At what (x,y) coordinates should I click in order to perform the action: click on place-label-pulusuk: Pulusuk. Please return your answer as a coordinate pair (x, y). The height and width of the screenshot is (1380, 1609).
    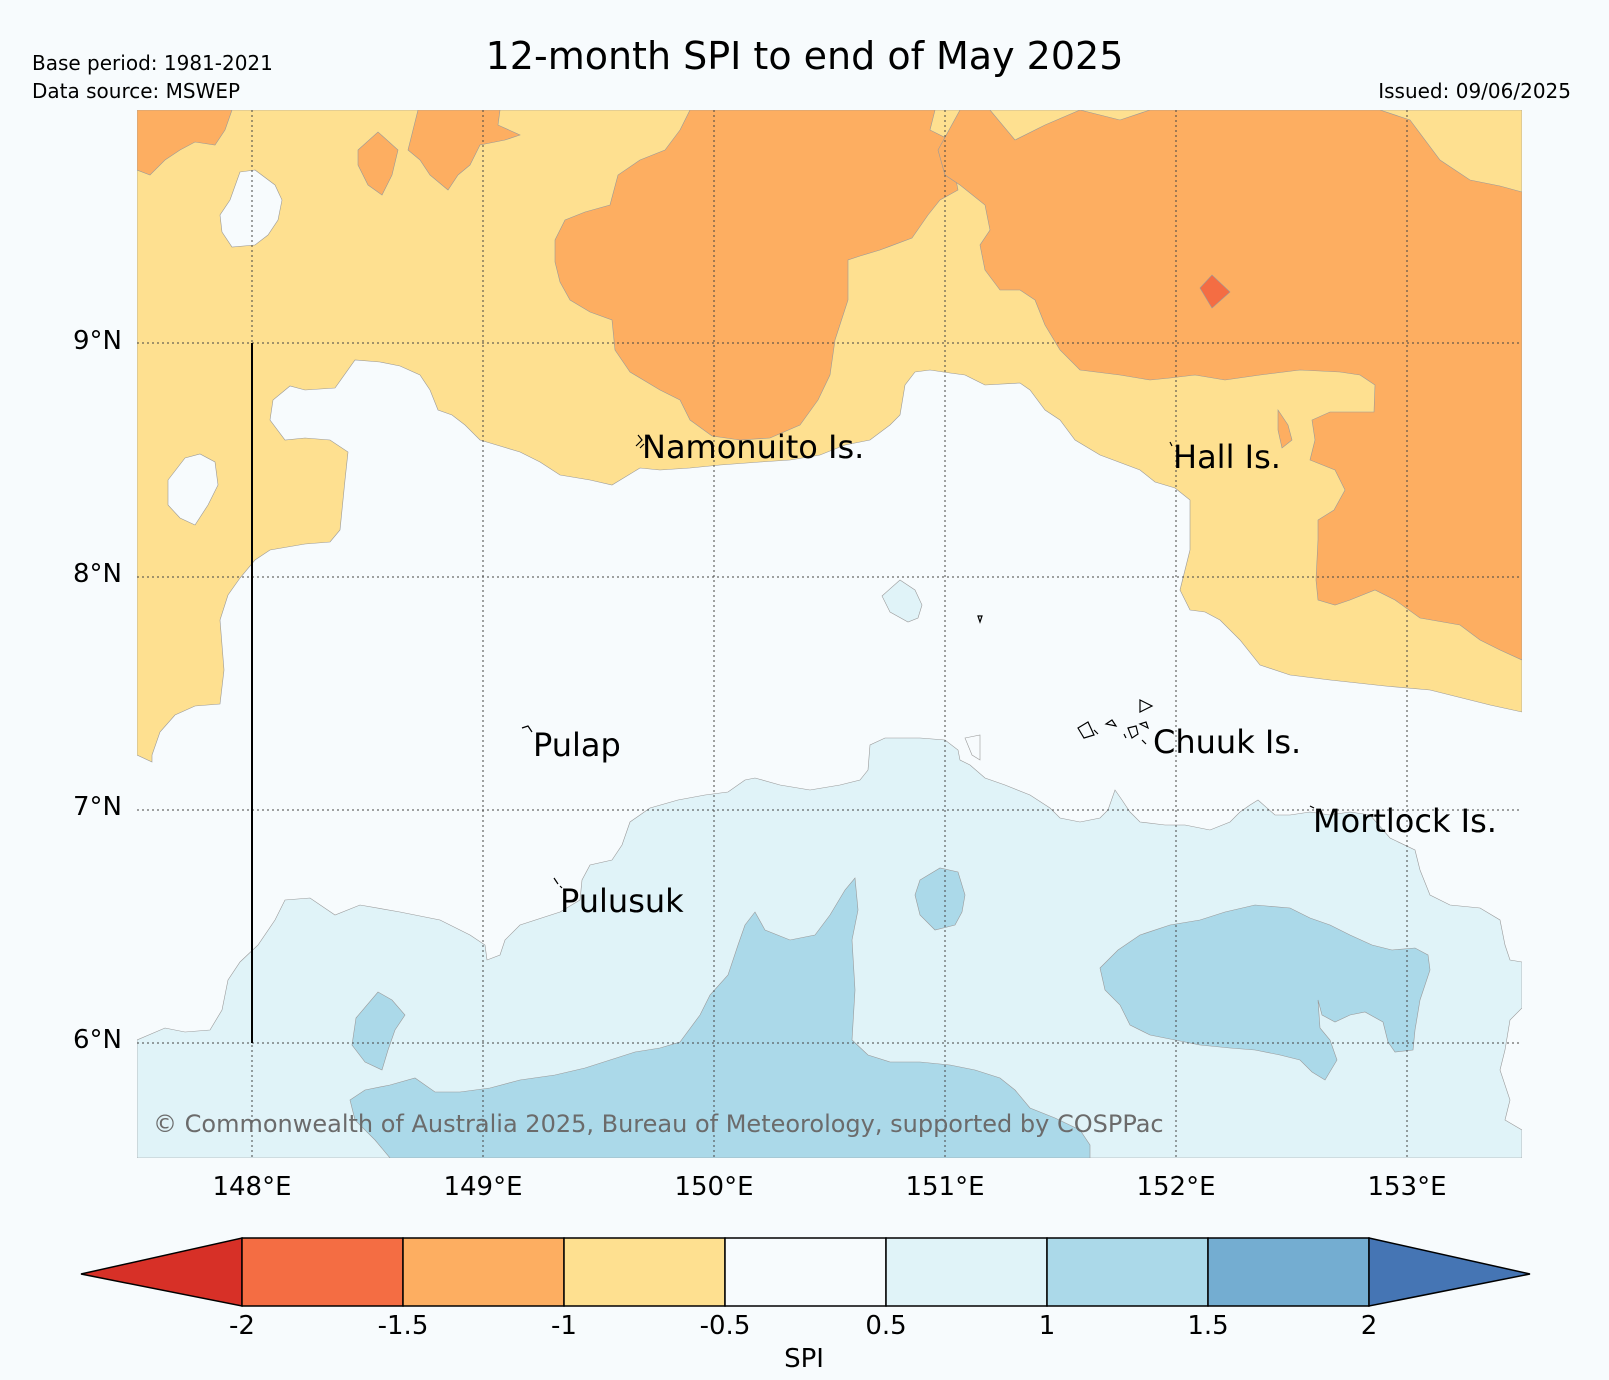
    Looking at the image, I should click on (622, 901).